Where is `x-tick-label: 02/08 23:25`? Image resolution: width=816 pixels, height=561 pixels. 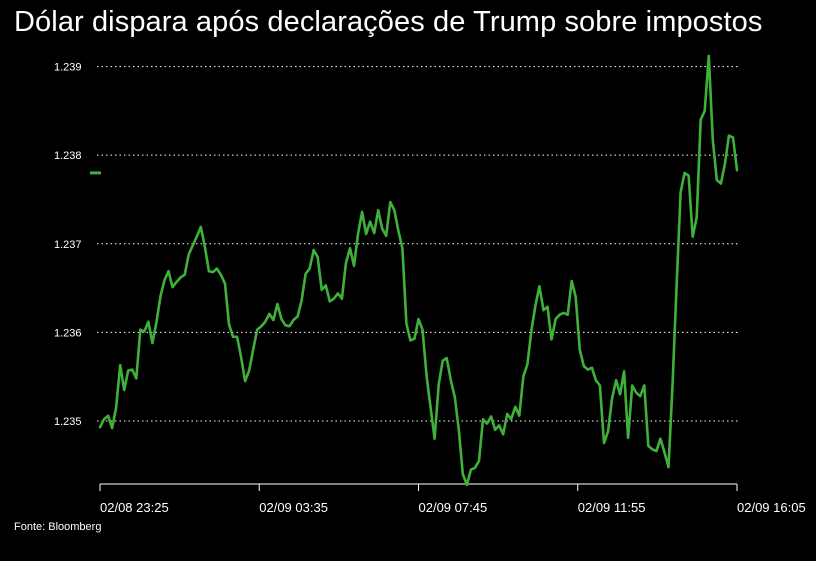
x-tick-label: 02/08 23:25 is located at coordinates (134, 507).